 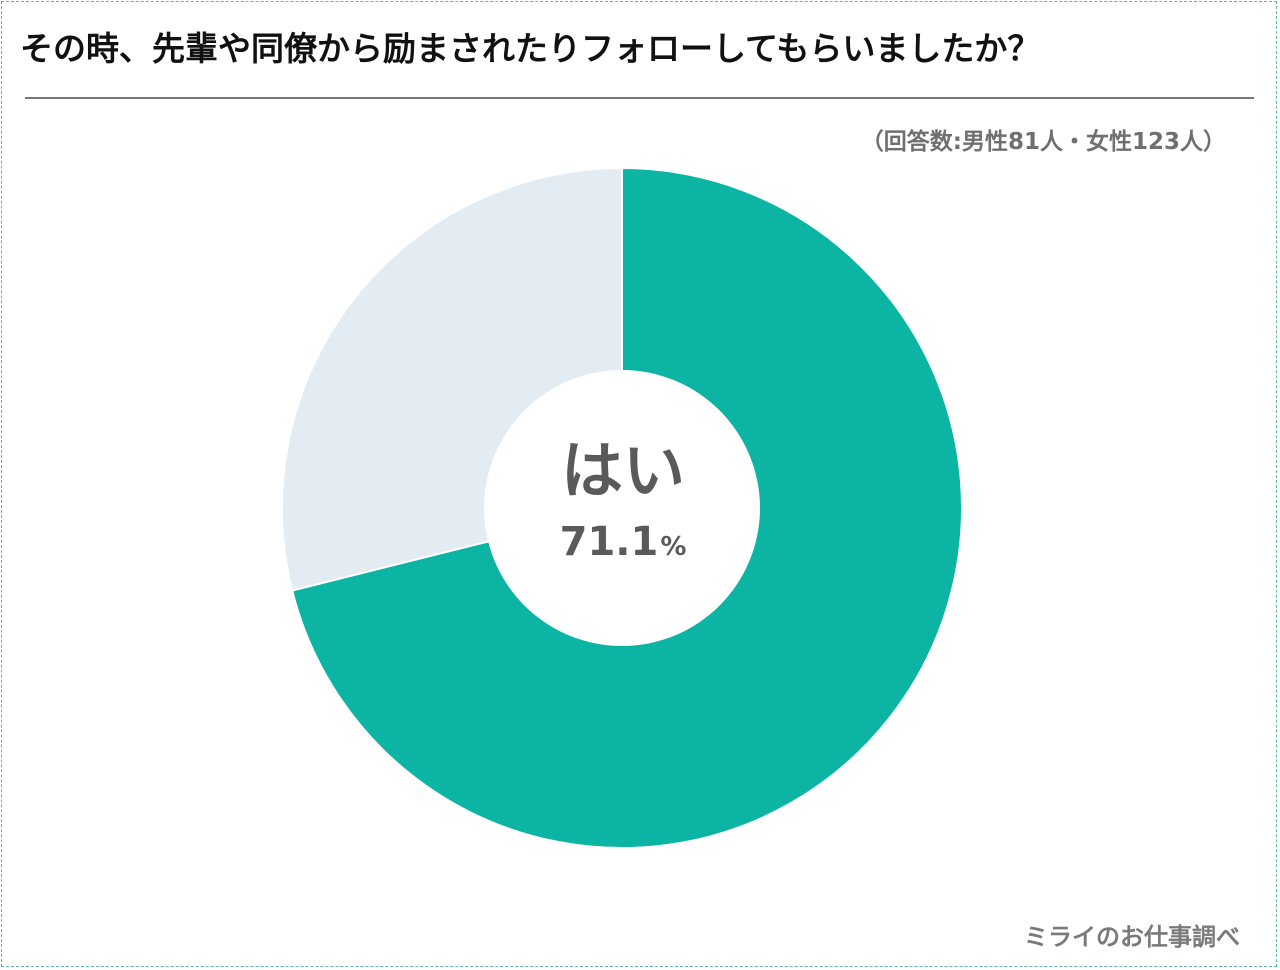 What do you see at coordinates (673, 547) in the screenshot?
I see `center-value-unit: %` at bounding box center [673, 547].